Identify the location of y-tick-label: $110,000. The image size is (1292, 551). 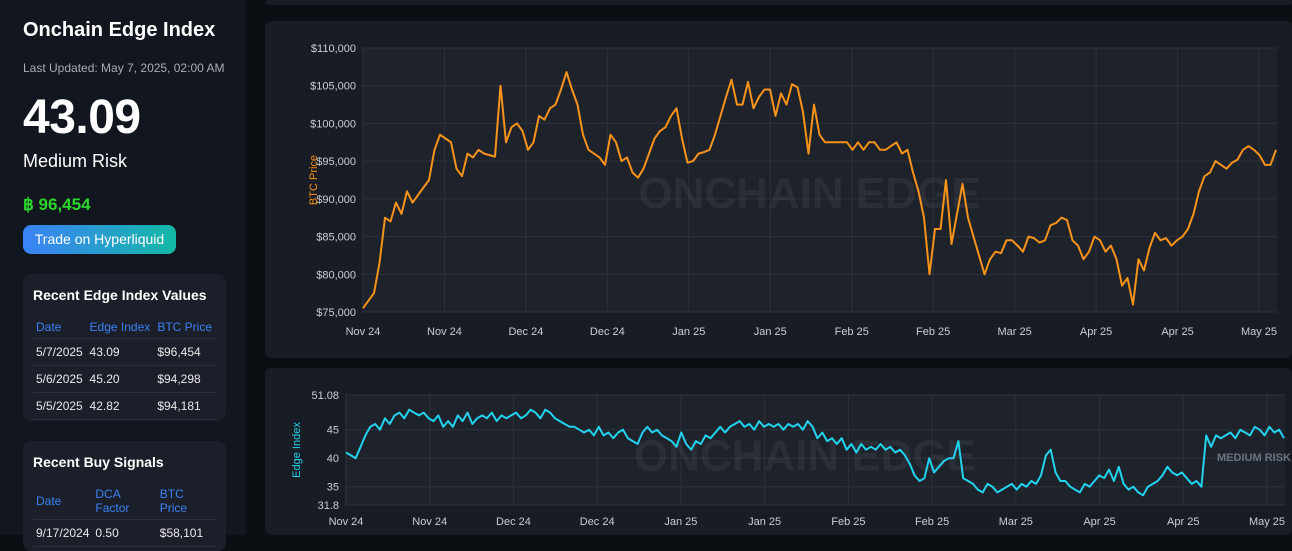
(333, 49).